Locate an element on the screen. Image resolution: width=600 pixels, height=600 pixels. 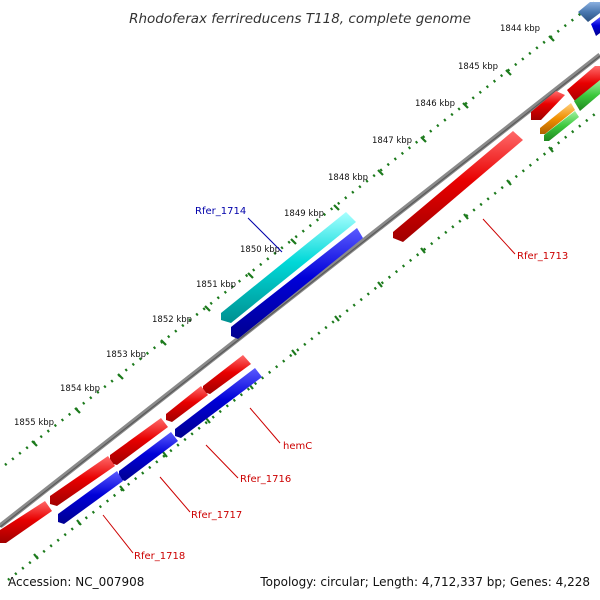
tick-label: 1851 kbp is located at coordinates (216, 285).